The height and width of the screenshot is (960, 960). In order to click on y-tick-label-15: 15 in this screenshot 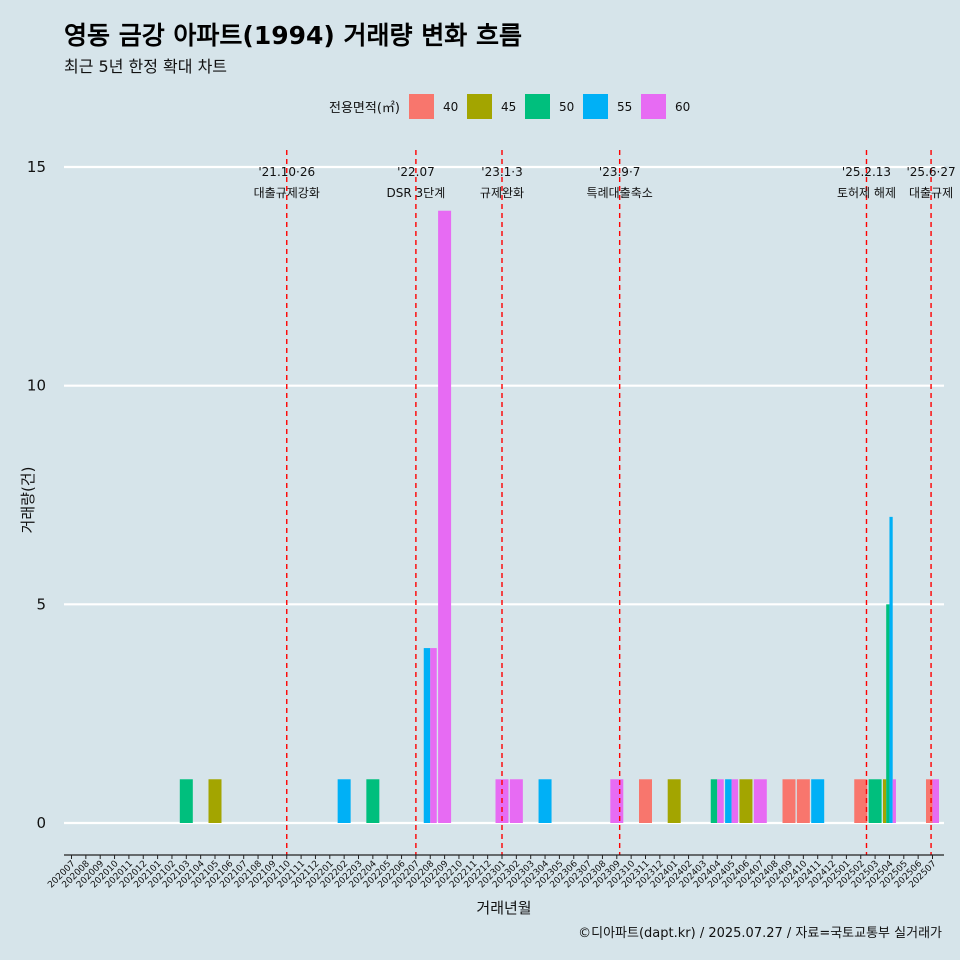, I will do `click(36, 167)`.